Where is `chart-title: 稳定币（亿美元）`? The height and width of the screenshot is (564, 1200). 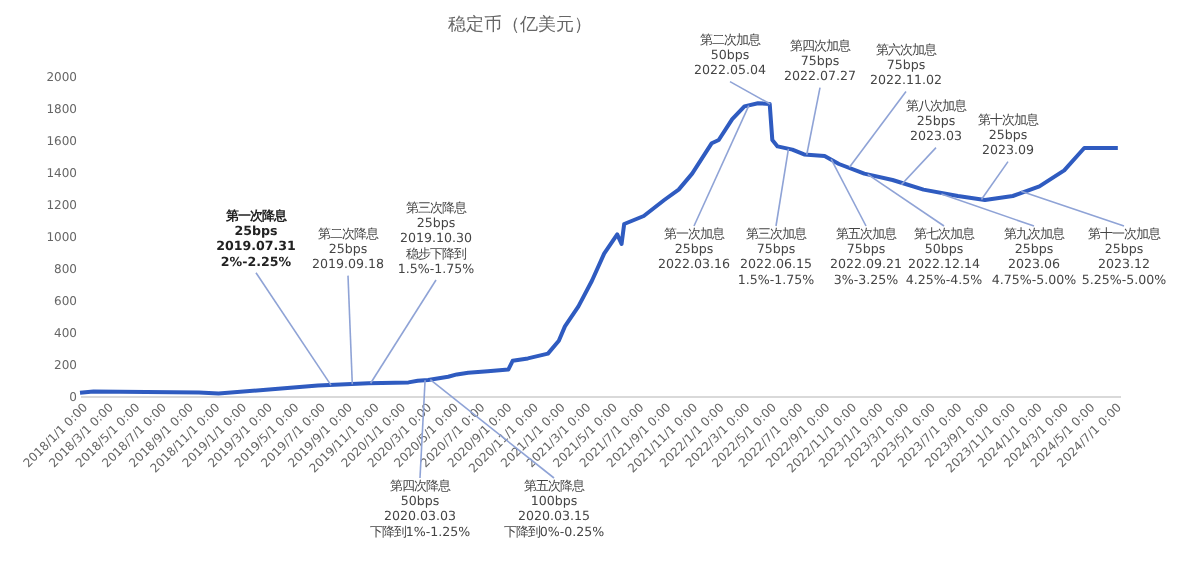 chart-title: 稳定币（亿美元） is located at coordinates (520, 25).